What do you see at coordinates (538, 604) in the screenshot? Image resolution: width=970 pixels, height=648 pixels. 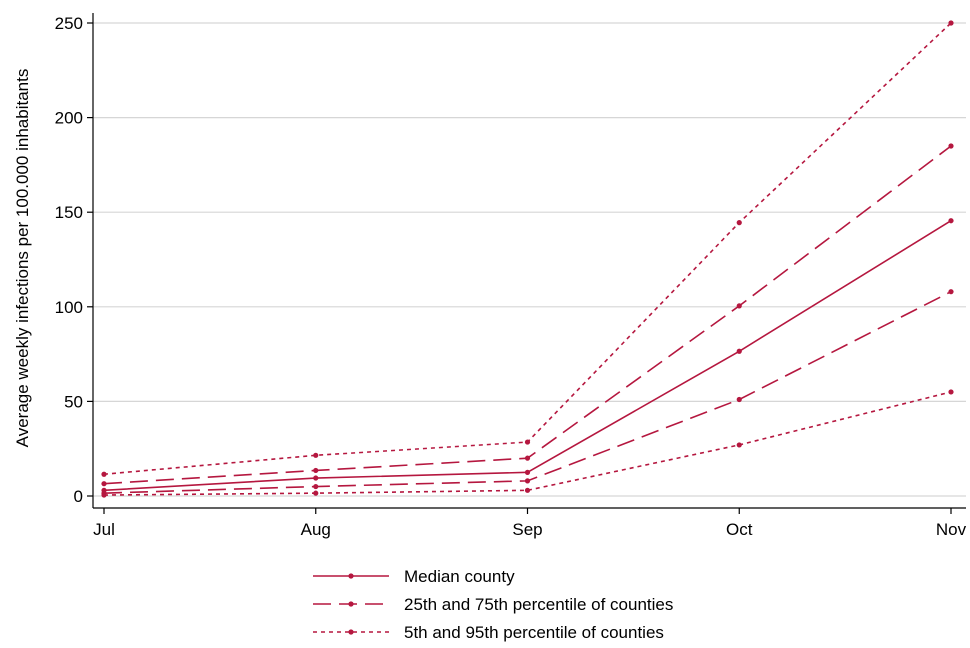 I see `legend-label: 25th and 75th percentile of counties` at bounding box center [538, 604].